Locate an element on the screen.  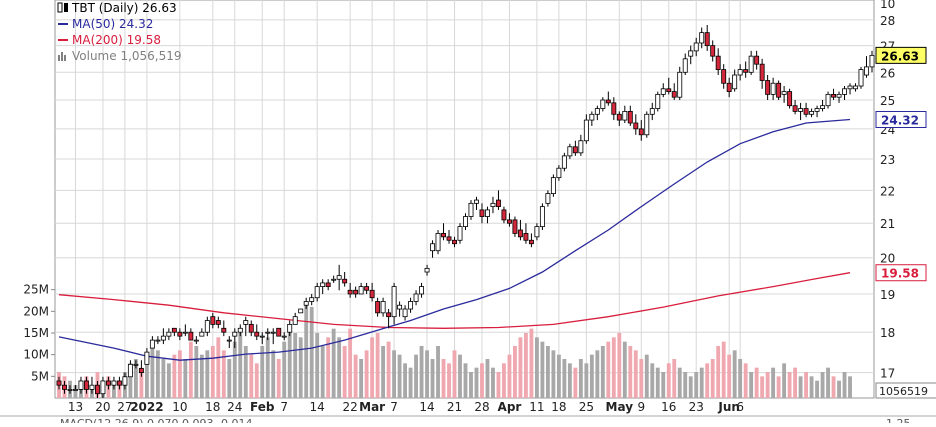
legend-bar-icon is located at coordinates (62, 56).